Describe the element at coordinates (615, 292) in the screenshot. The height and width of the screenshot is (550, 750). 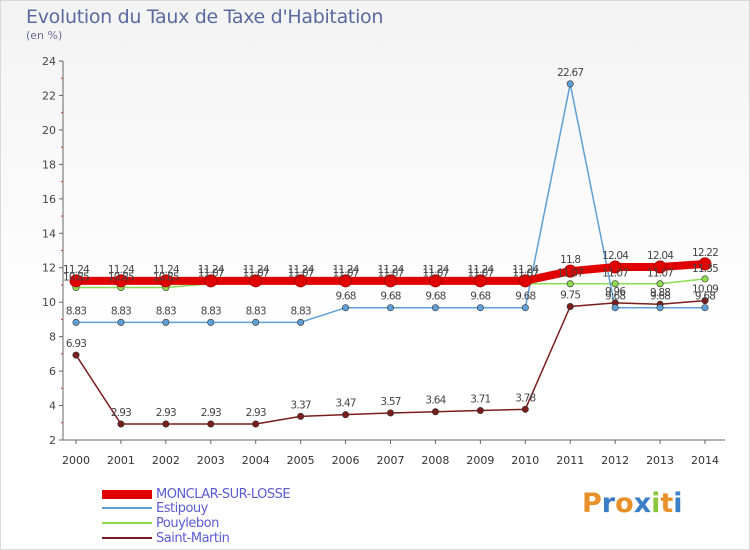
I see `data-label: 9.96` at that location.